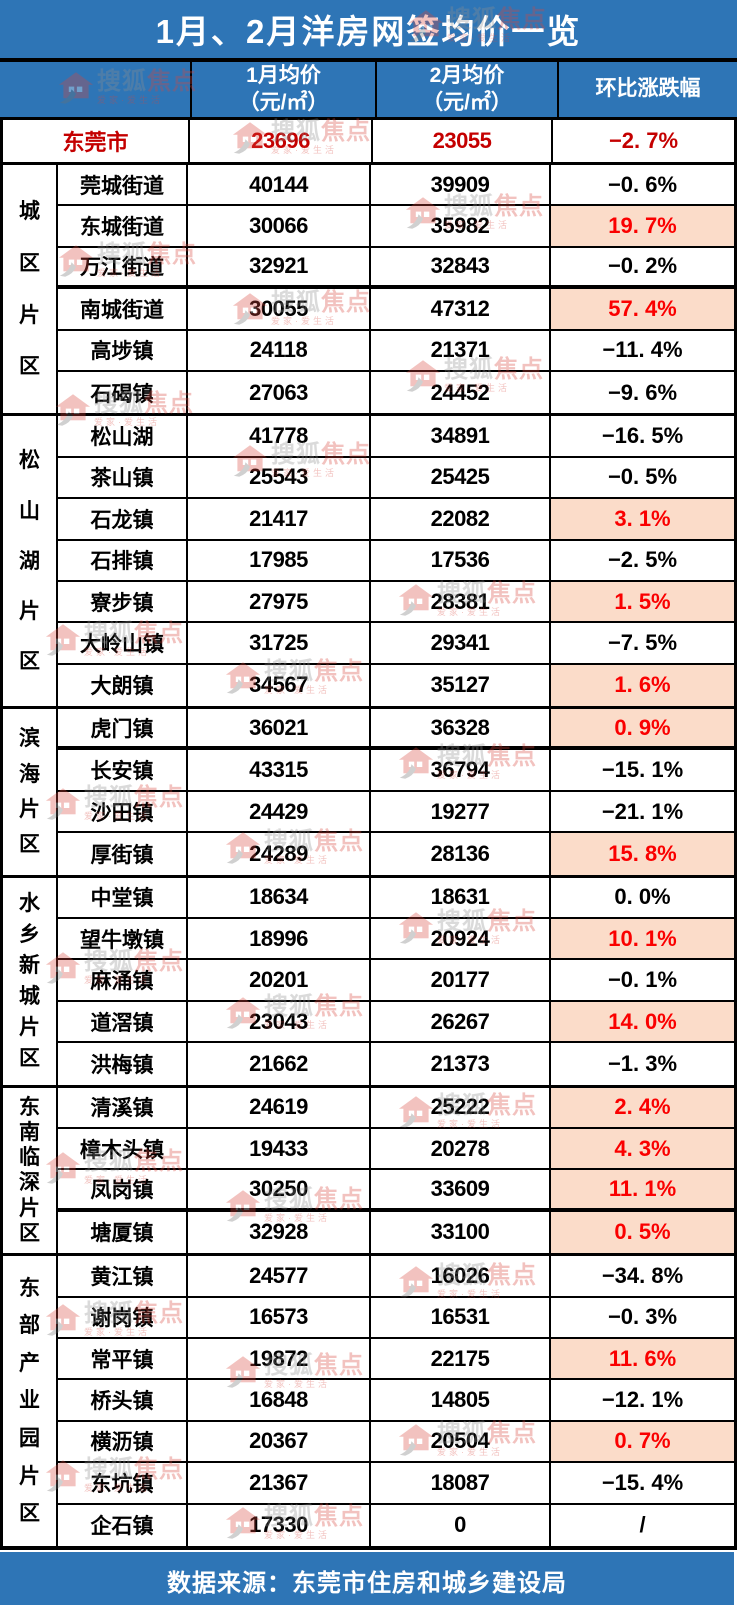 This screenshot has width=737, height=1605. What do you see at coordinates (279, 266) in the screenshot?
I see `jan-price-cell: 32921` at bounding box center [279, 266].